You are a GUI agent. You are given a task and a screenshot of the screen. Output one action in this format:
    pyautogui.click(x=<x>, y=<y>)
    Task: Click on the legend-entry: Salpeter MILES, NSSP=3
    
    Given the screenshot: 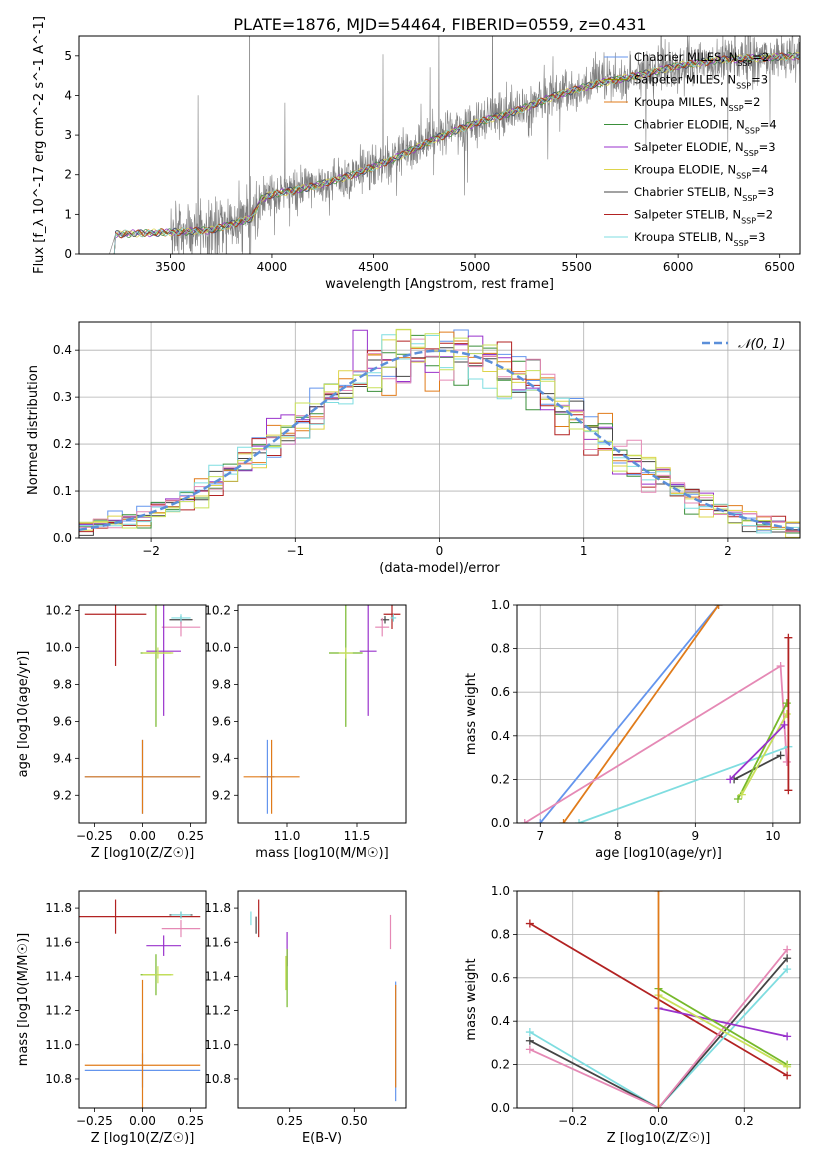 What is the action you would take?
    pyautogui.click(x=701, y=82)
    